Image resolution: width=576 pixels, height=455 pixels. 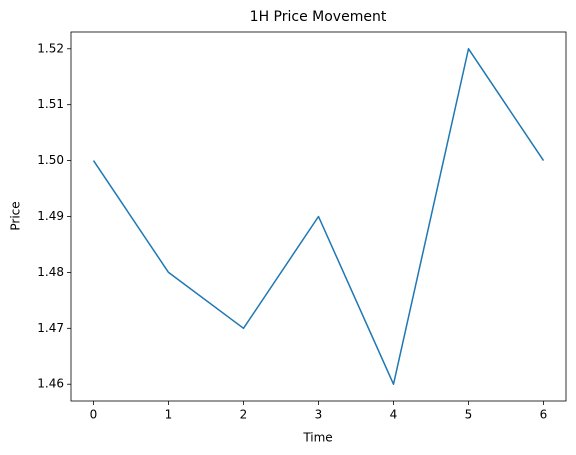 I want to click on y-tick-label: 1.51, so click(x=50, y=104).